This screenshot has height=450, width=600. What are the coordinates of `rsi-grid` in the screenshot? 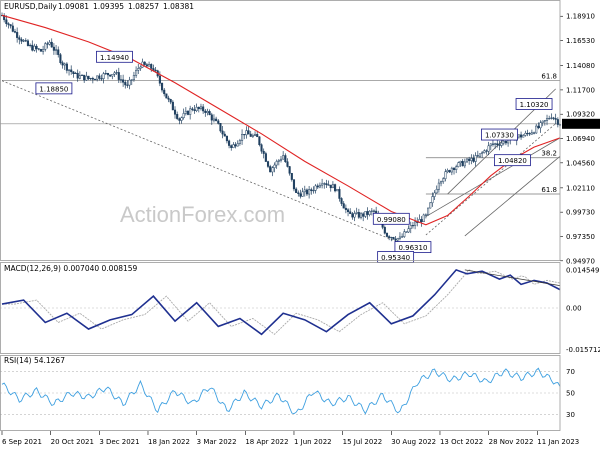 It's located at (280, 393).